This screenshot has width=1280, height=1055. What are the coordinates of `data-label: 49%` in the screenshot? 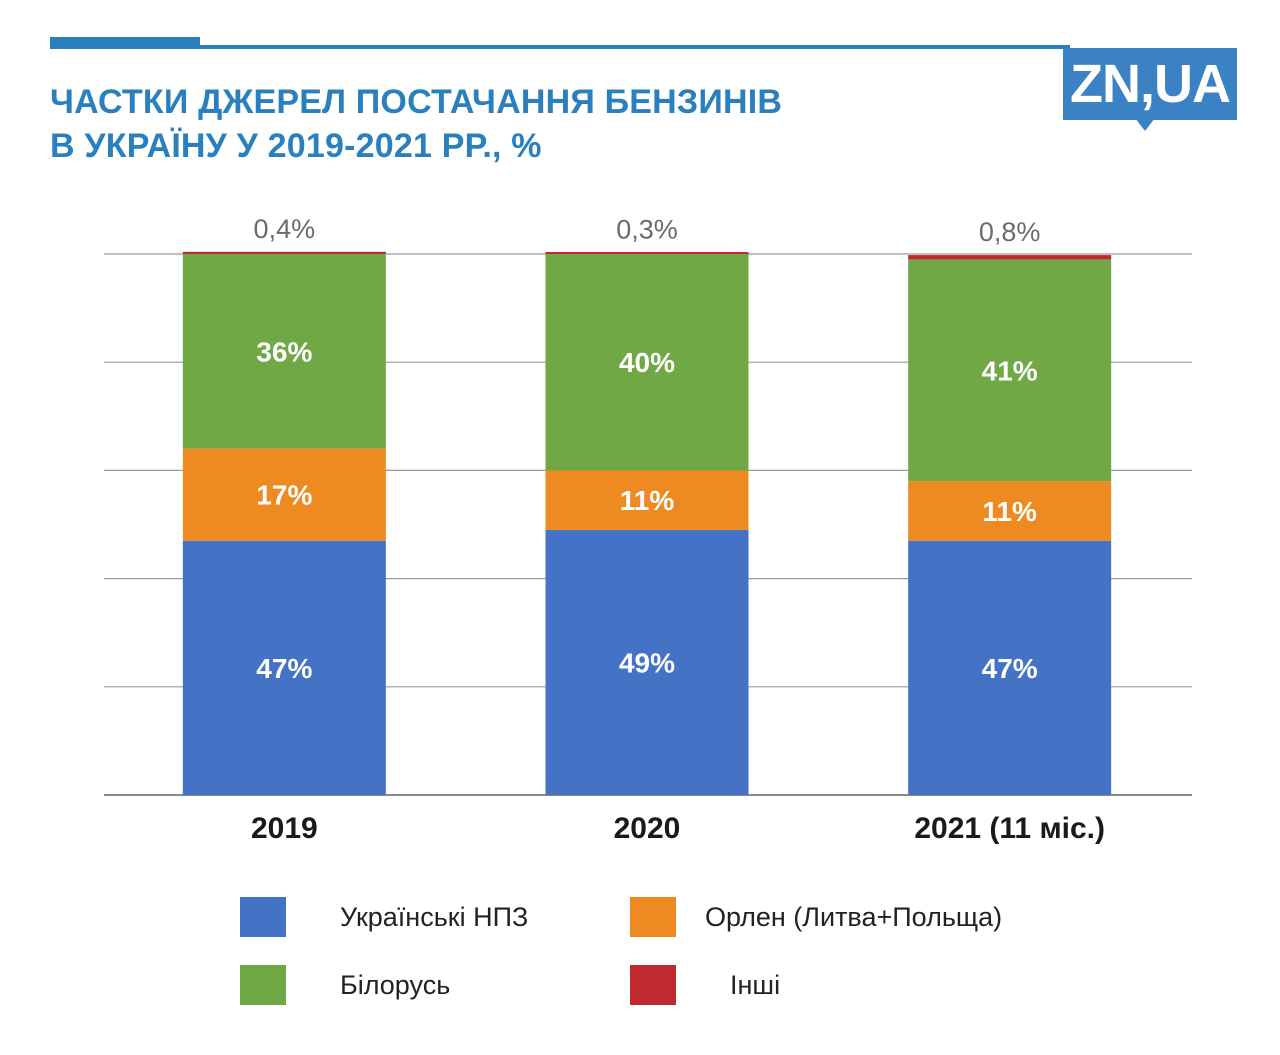 It's located at (647, 662).